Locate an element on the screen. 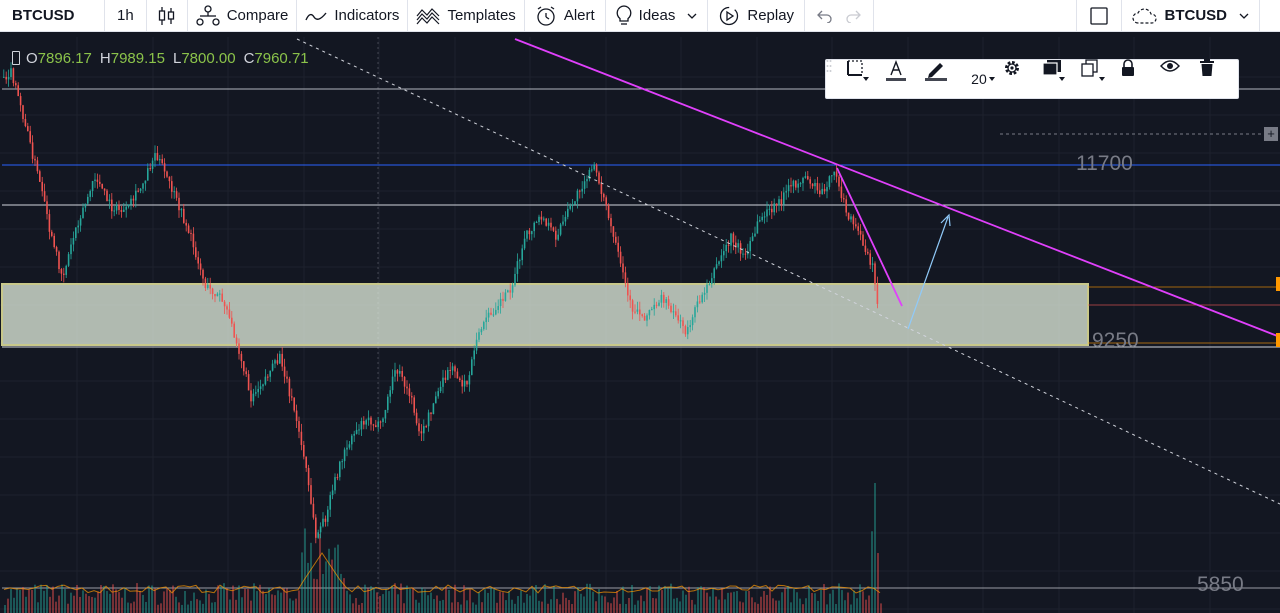  compare-button: Compare is located at coordinates (242, 16).